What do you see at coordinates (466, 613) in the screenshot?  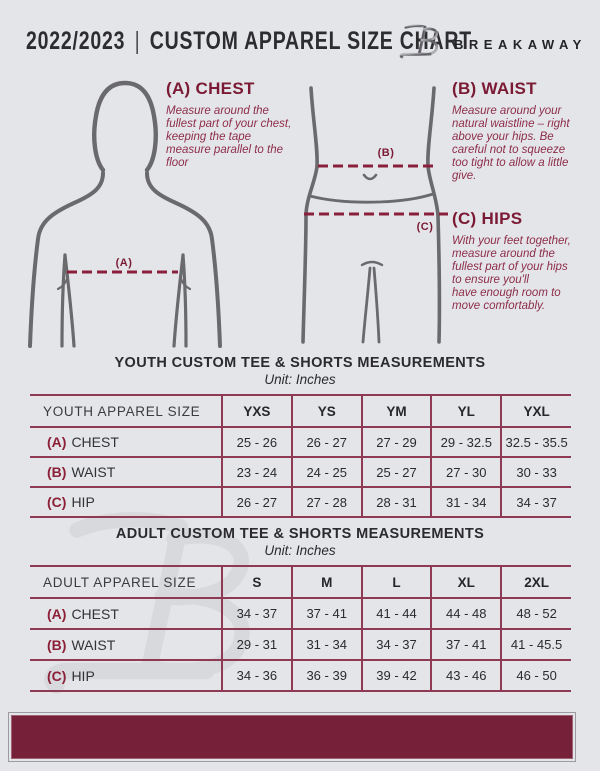 I see `measurement-value-cell: 44 - 48` at bounding box center [466, 613].